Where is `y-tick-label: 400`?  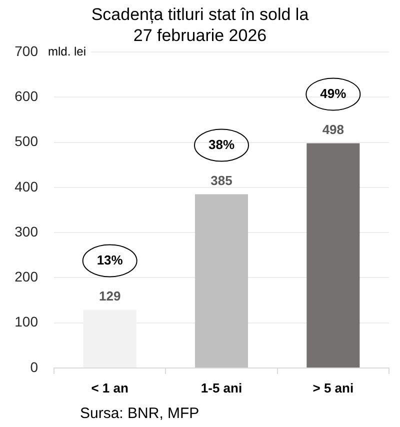 y-tick-label: 400 is located at coordinates (26, 186).